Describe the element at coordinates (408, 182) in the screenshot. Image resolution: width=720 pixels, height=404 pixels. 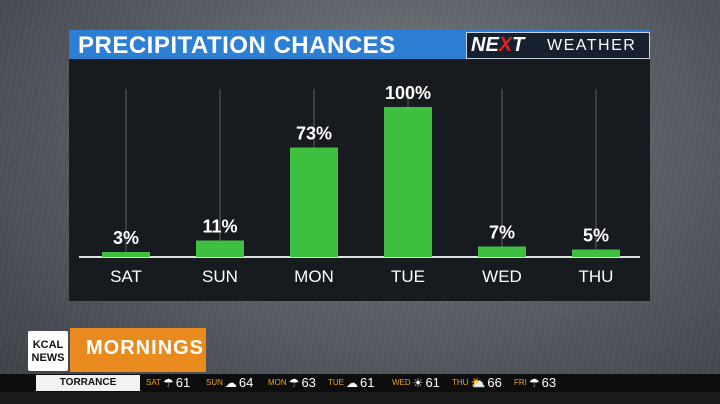
I see `bar-tue` at that location.